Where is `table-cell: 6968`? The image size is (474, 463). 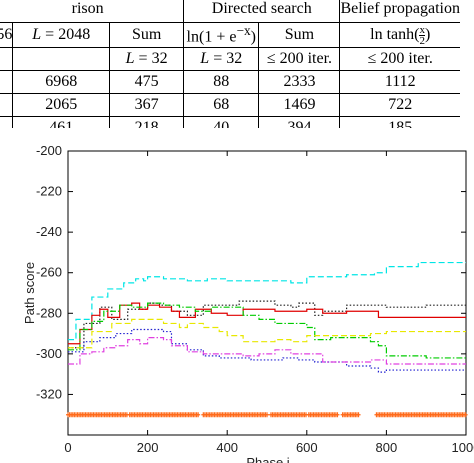
table-cell: 6968 is located at coordinates (61, 82).